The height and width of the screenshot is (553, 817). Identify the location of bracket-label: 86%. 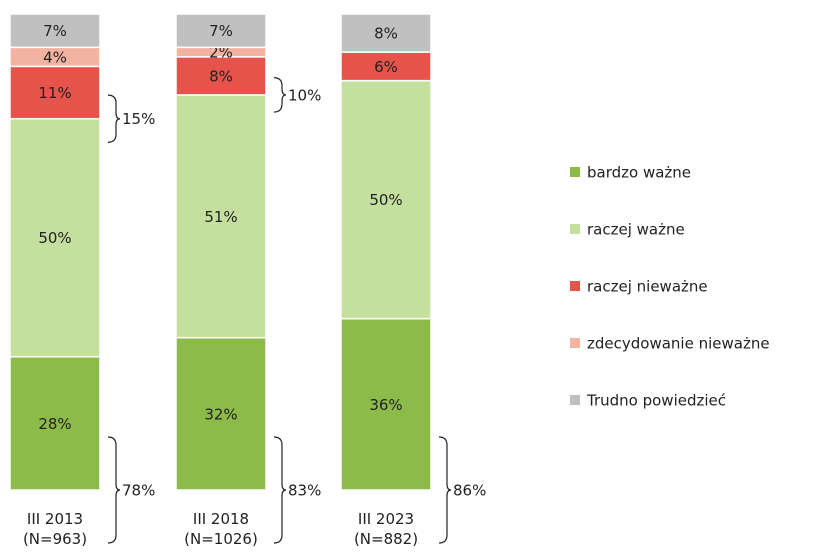
(469, 491).